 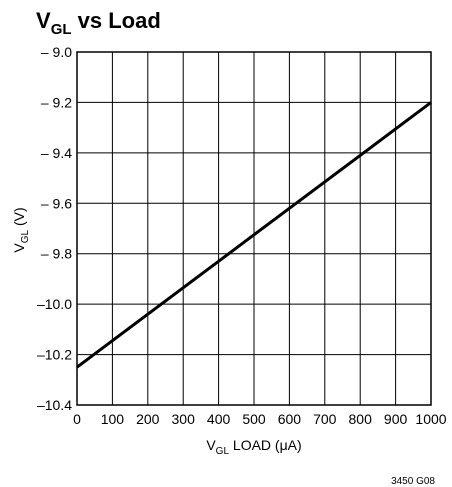 I want to click on x-tick-label: 0, so click(x=77, y=419).